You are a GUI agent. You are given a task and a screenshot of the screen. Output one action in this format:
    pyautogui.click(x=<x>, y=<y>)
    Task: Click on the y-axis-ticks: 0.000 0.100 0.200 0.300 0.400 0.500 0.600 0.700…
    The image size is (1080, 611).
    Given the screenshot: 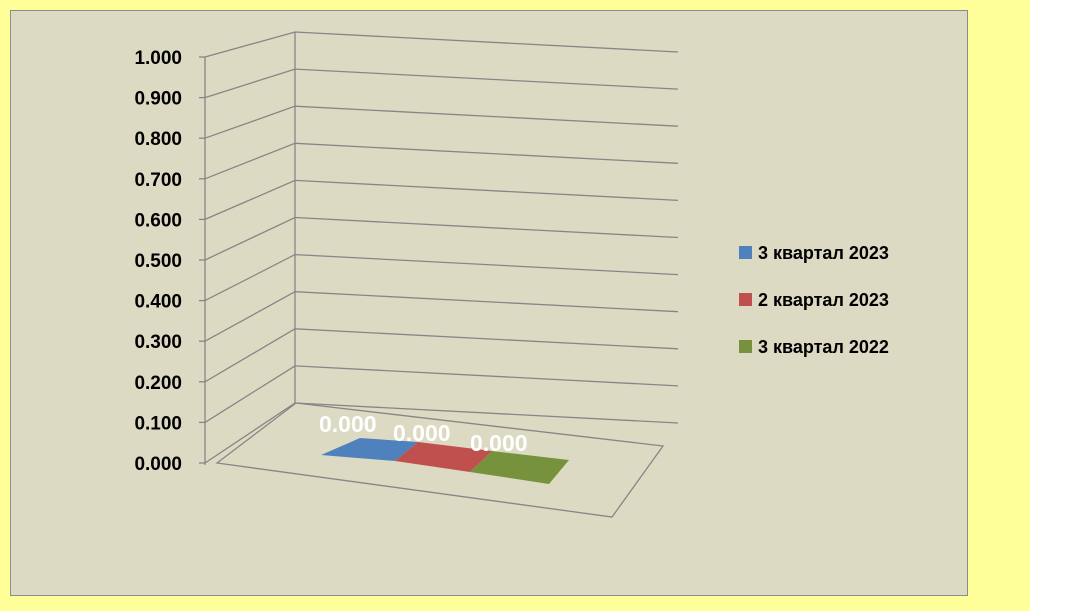 What is the action you would take?
    pyautogui.click(x=169, y=261)
    